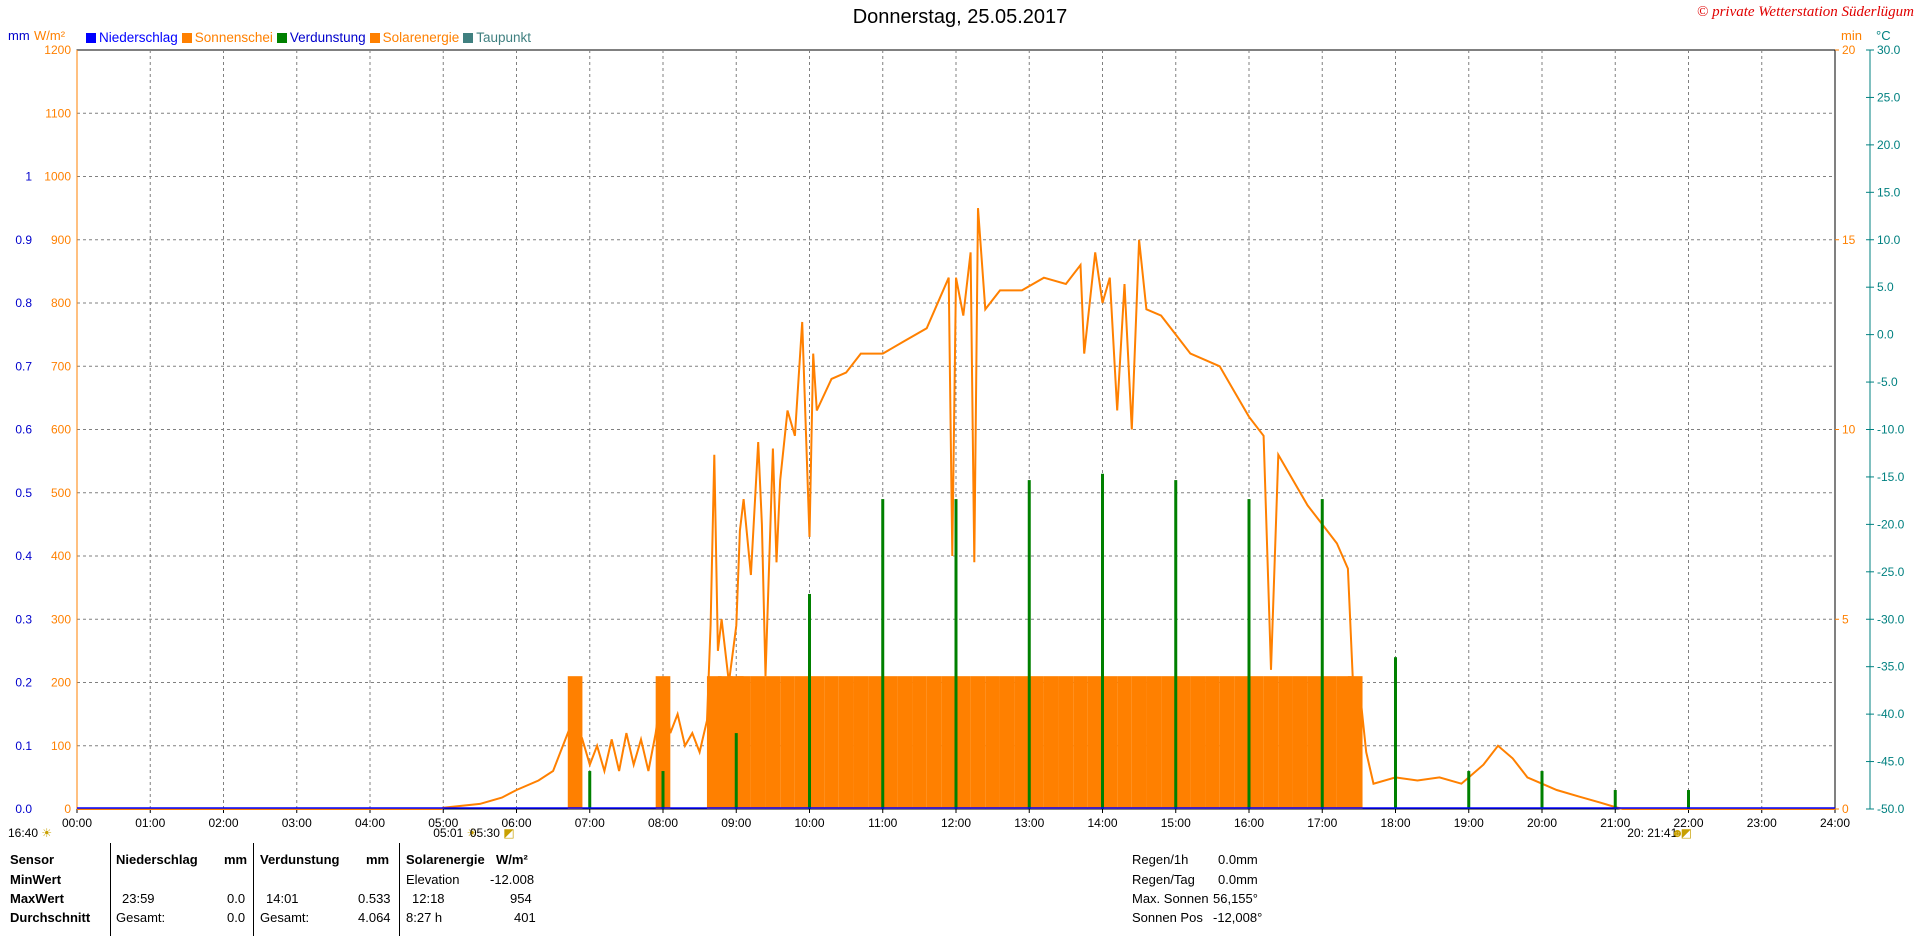  What do you see at coordinates (61, 619) in the screenshot?
I see `y-tick-label-wm2: 300` at bounding box center [61, 619].